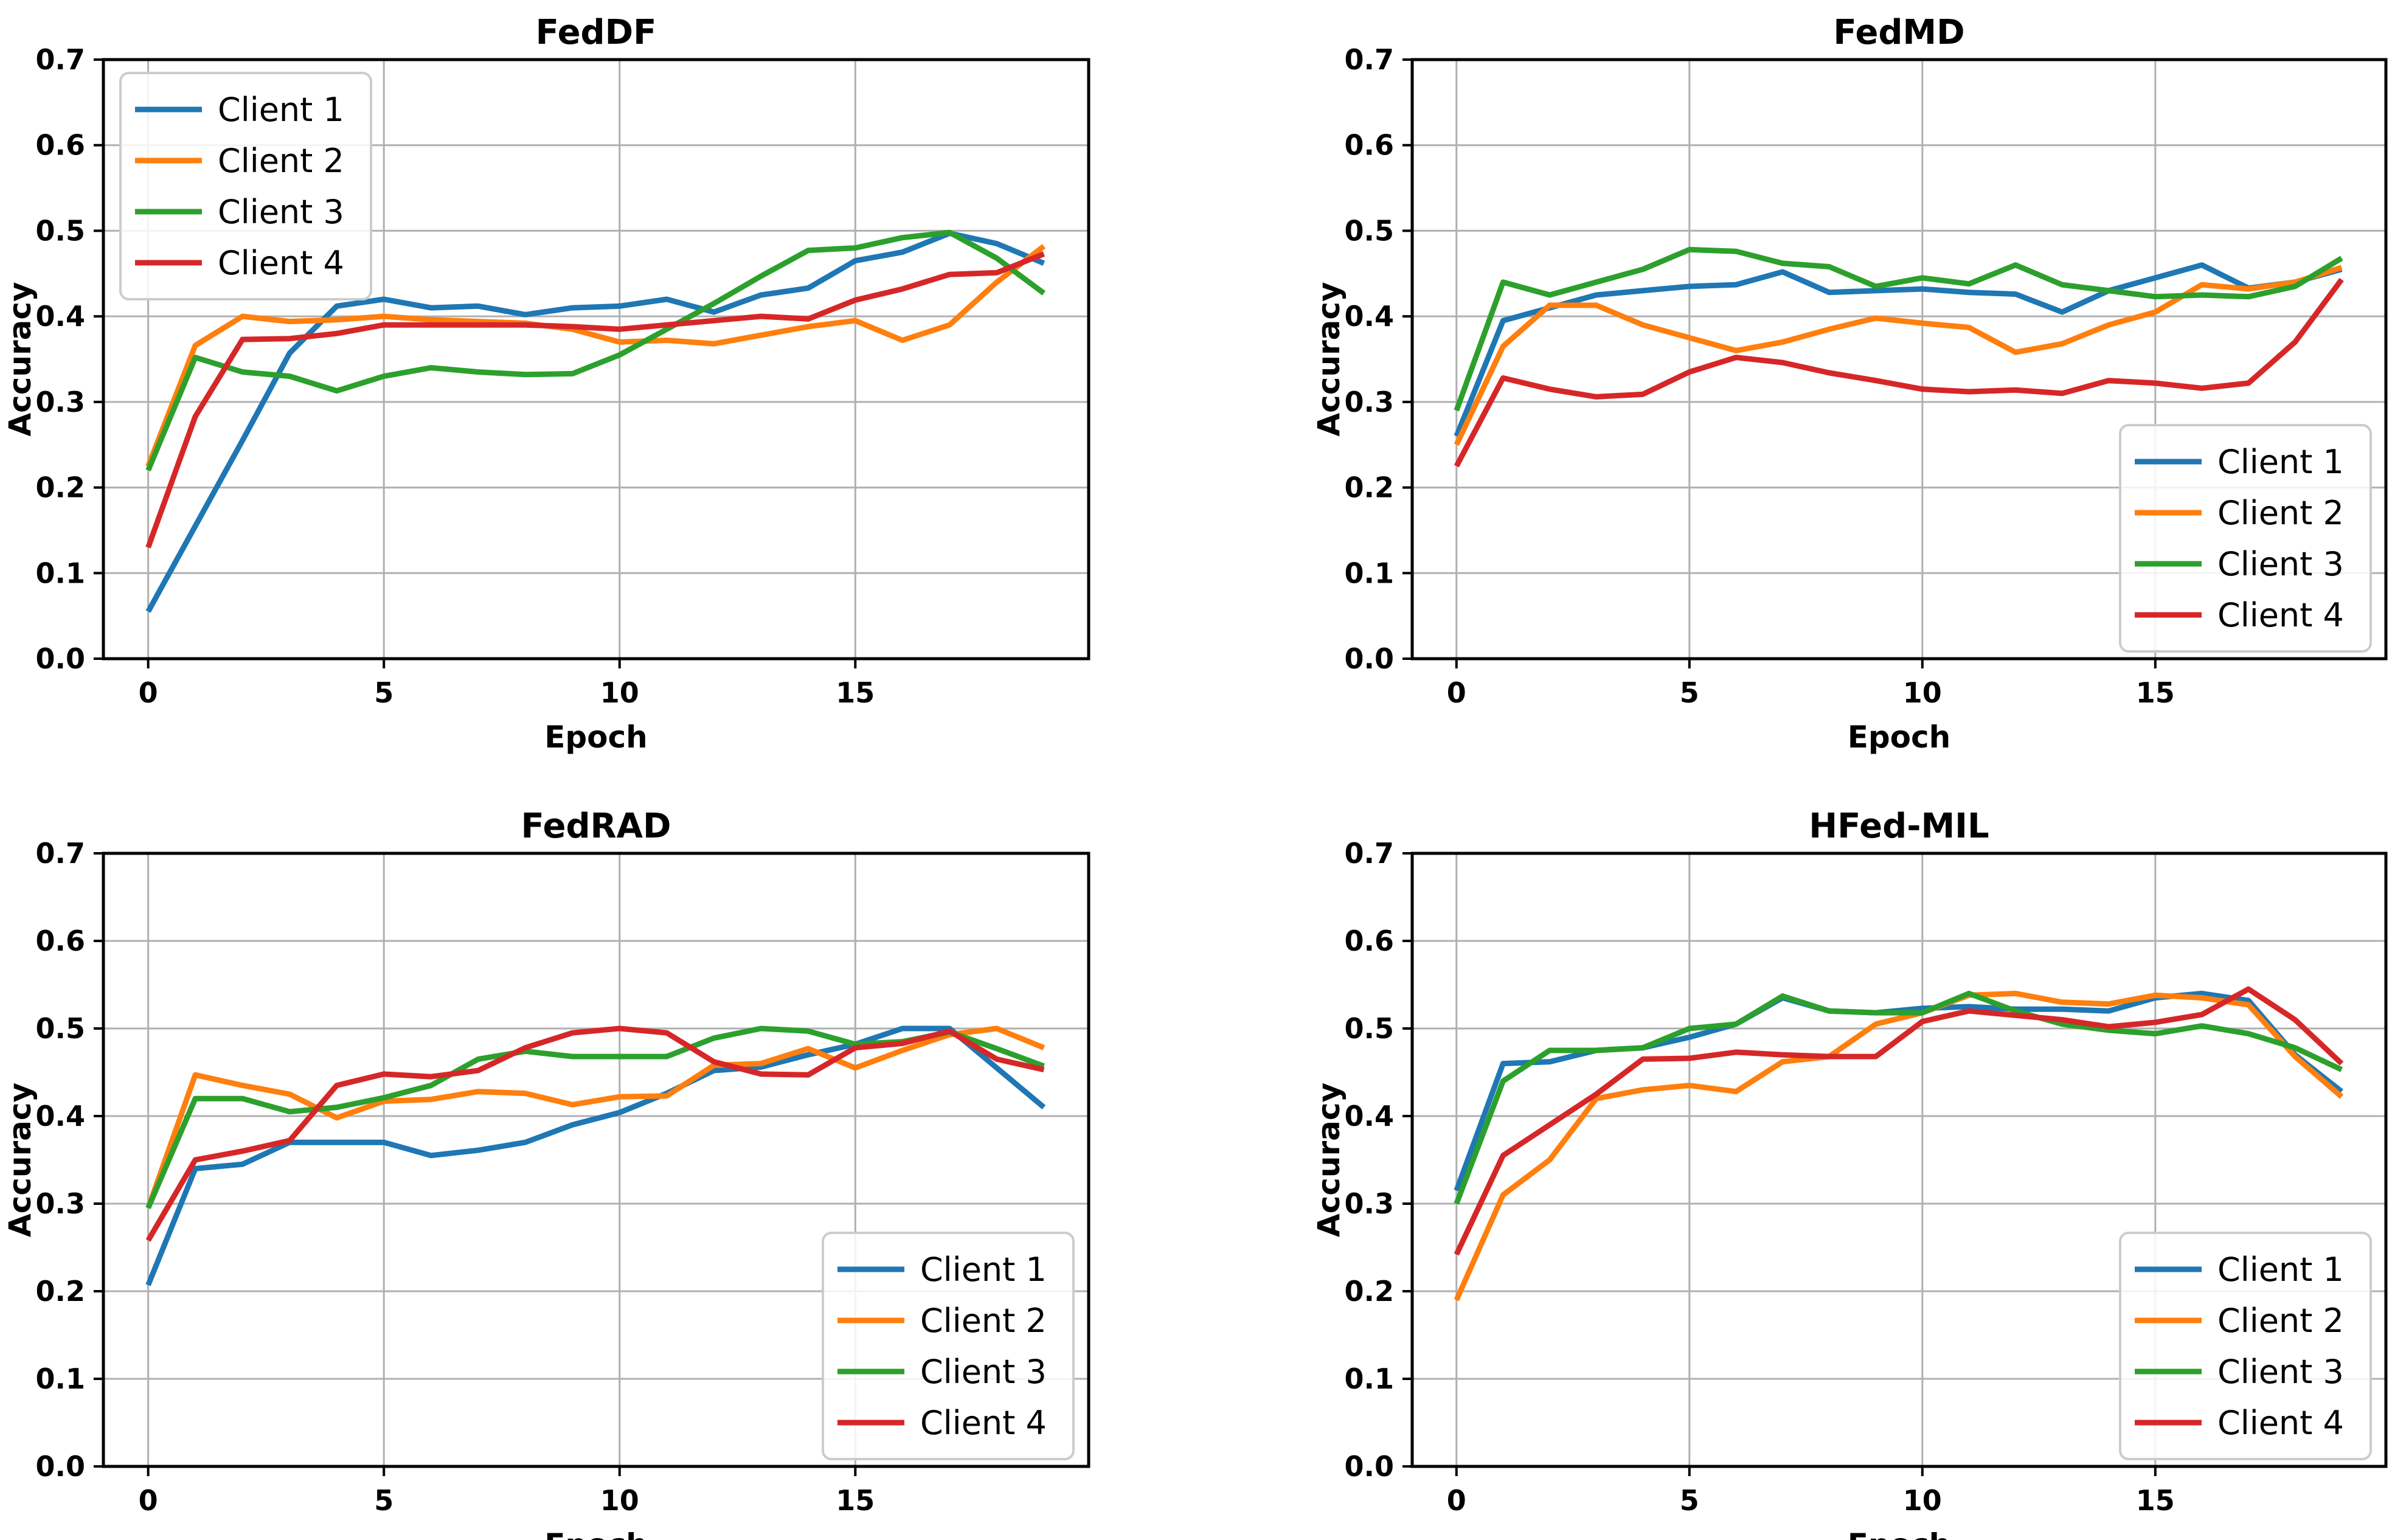  I want to click on chart-title: FedMD, so click(1898, 32).